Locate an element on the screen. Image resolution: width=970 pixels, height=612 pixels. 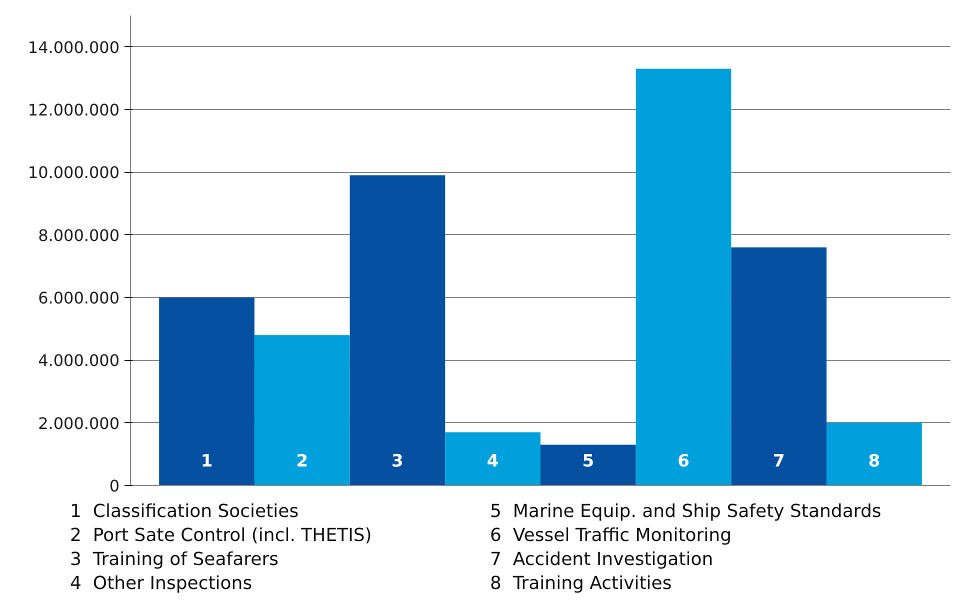
text: 5 Marine Equip. and Ship Safety Standards is located at coordinates (686, 512).